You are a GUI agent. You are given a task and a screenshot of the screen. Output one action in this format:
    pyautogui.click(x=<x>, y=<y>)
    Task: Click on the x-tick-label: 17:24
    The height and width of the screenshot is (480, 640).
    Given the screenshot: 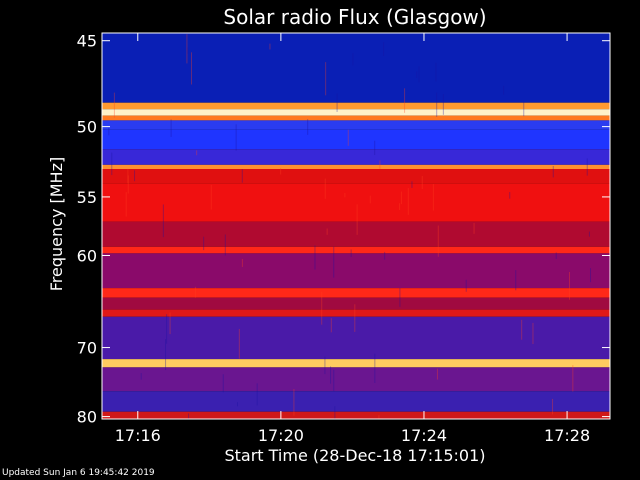 What is the action you would take?
    pyautogui.click(x=424, y=435)
    